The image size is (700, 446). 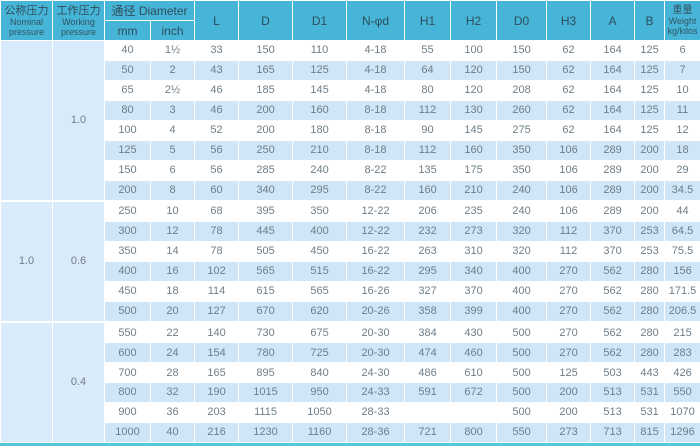 What do you see at coordinates (682, 50) in the screenshot?
I see `cell-weight: 6` at bounding box center [682, 50].